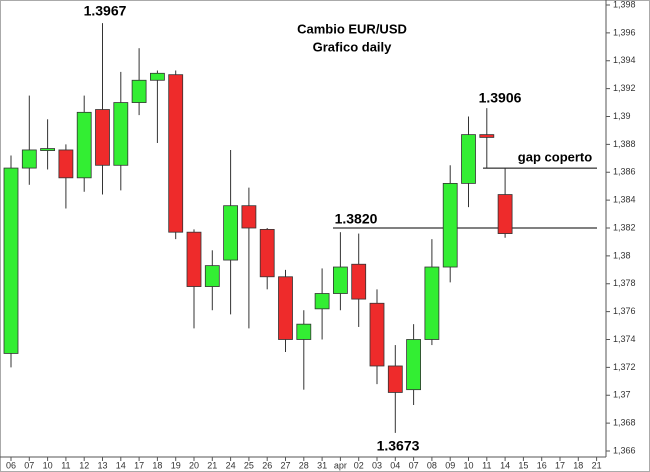 Image resolution: width=650 pixels, height=472 pixels. Describe the element at coordinates (624, 4) in the screenshot. I see `y-tick-label: 1,398` at that location.